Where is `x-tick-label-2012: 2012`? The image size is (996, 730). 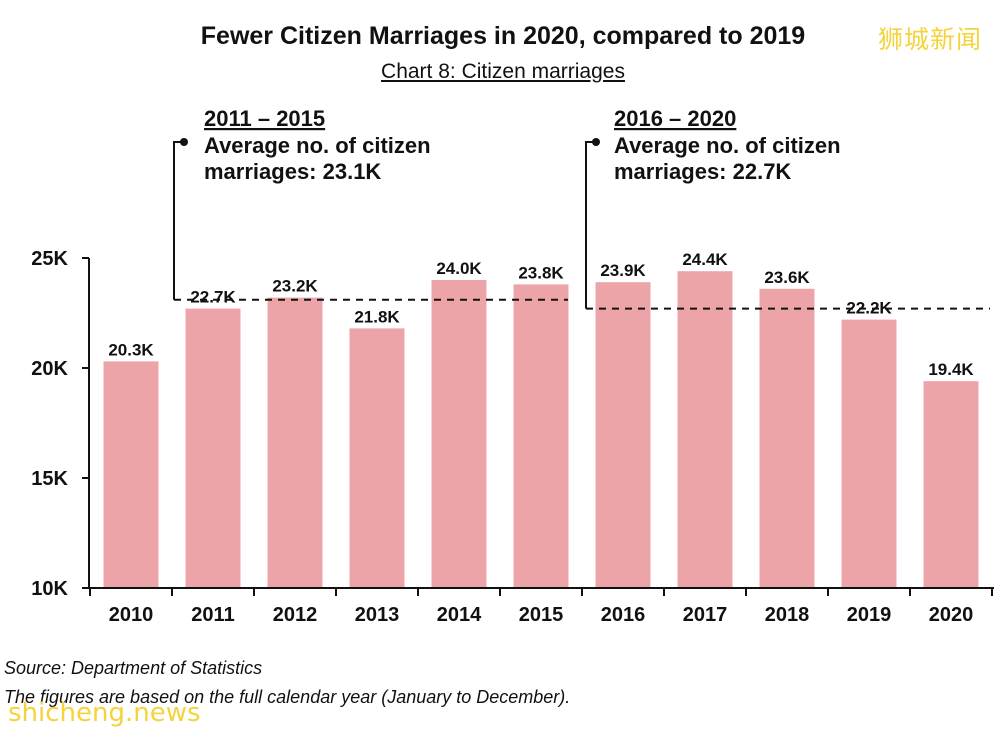
x-tick-label-2012: 2012 is located at coordinates (295, 615).